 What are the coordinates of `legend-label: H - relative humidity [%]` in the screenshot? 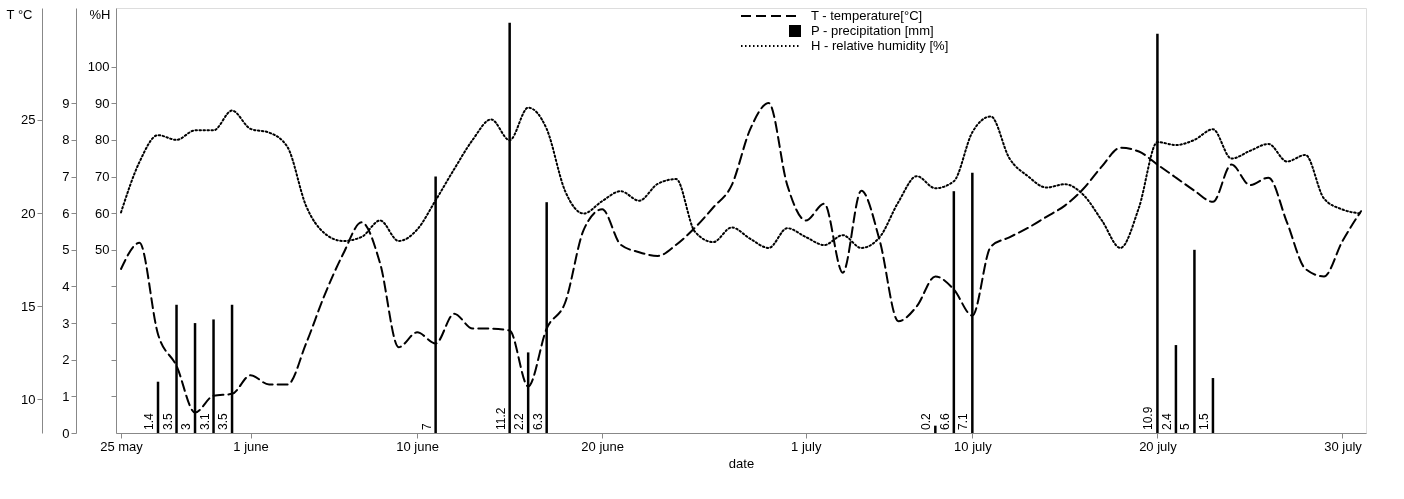 It's located at (880, 45).